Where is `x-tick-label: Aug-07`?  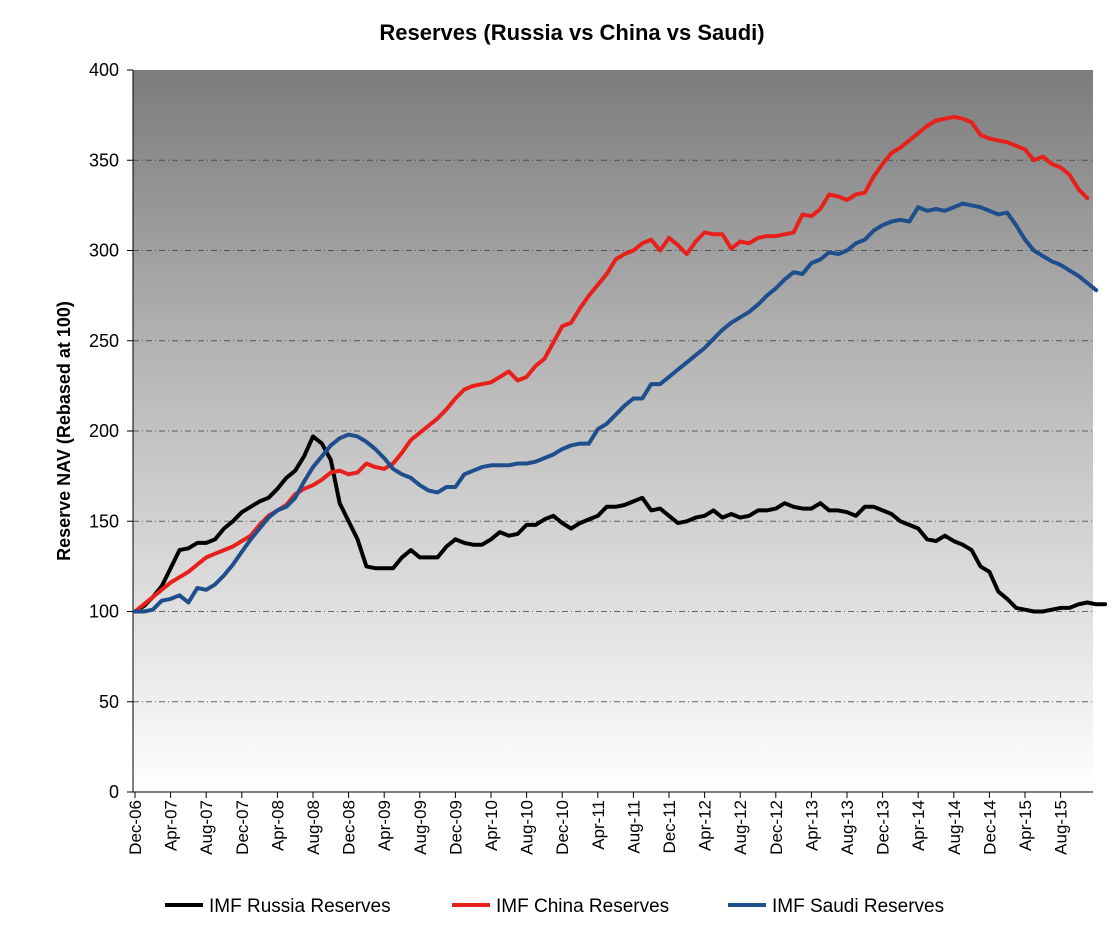
x-tick-label: Aug-07 is located at coordinates (206, 827).